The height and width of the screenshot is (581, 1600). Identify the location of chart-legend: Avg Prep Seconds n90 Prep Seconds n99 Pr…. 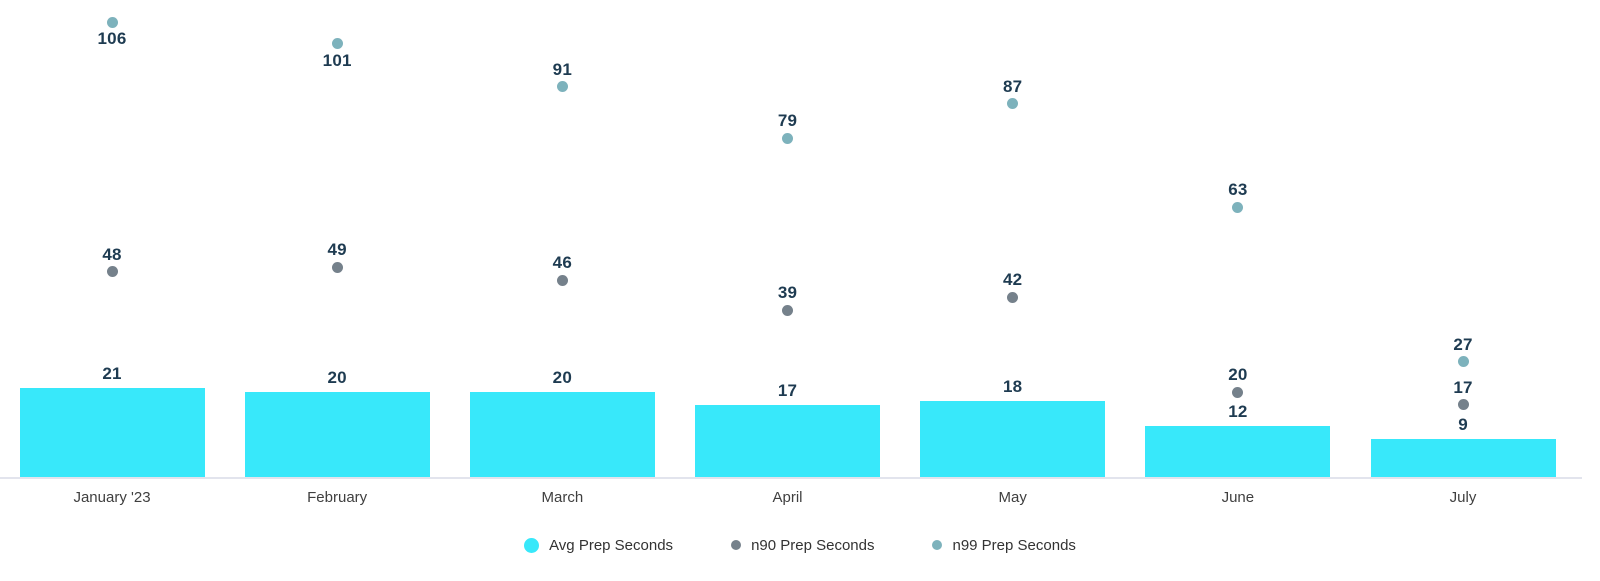
(800, 545).